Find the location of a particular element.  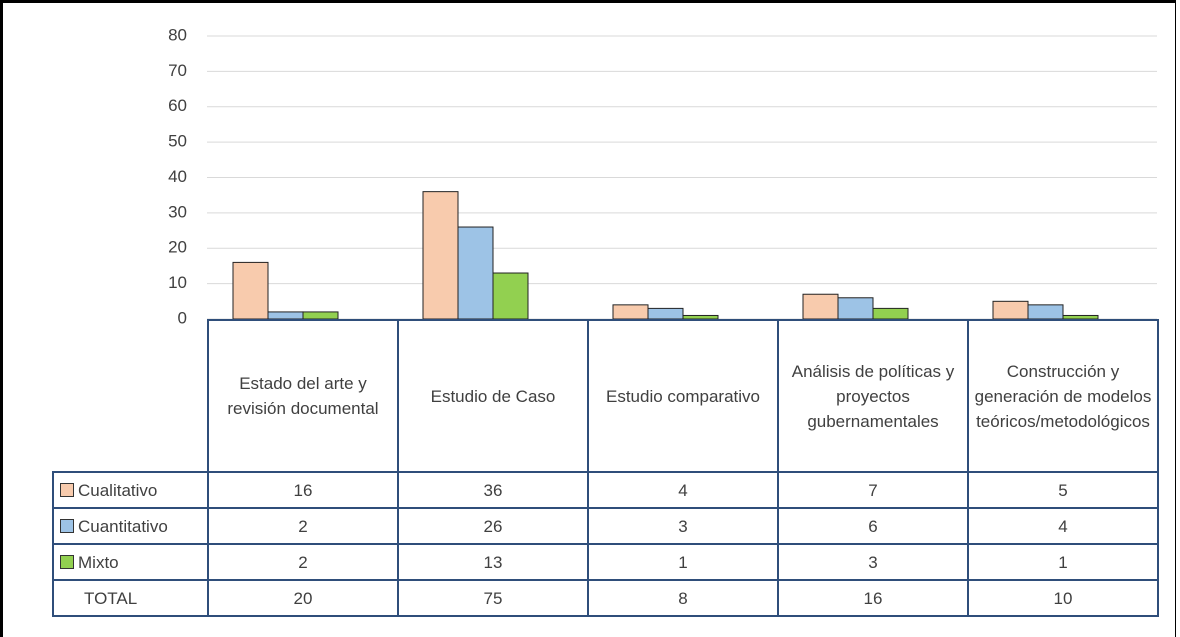

table-value: 16 is located at coordinates (303, 490).